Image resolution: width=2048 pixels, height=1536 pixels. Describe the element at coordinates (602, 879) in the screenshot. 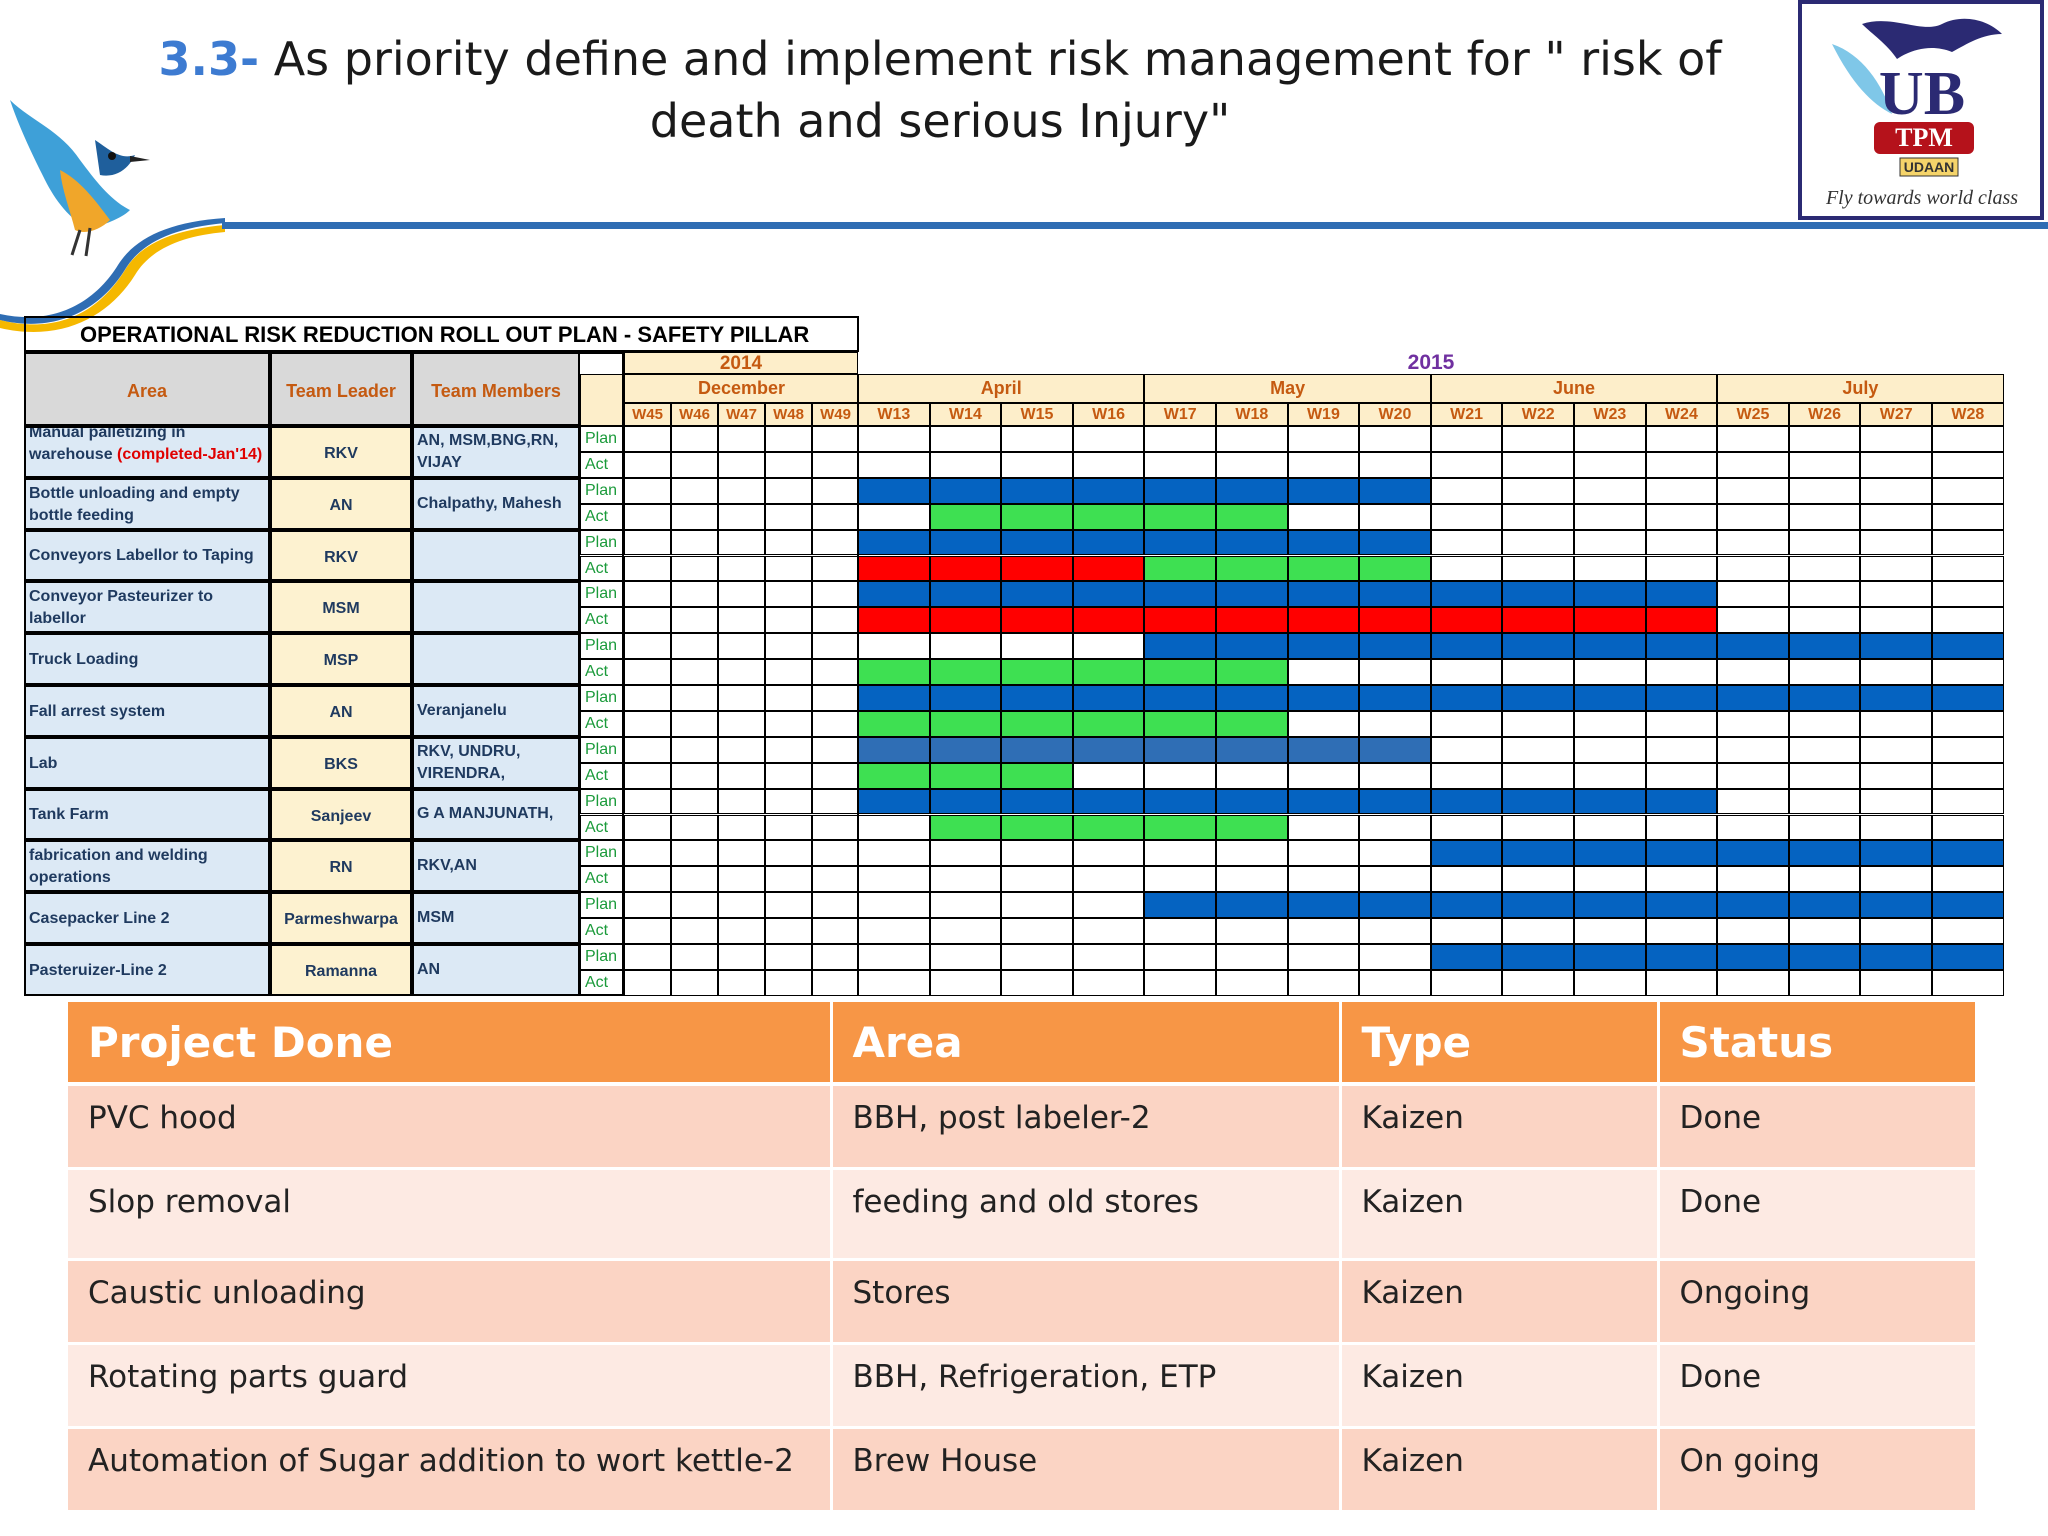

I see `act-label: Act` at that location.